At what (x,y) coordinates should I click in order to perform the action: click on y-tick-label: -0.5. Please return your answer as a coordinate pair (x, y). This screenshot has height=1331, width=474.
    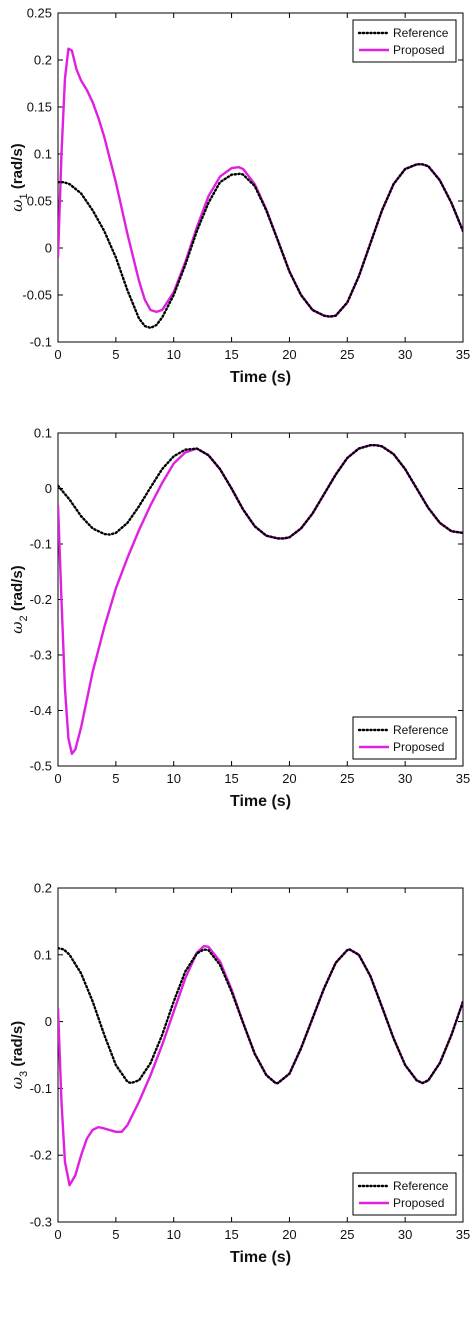
    Looking at the image, I should click on (41, 766).